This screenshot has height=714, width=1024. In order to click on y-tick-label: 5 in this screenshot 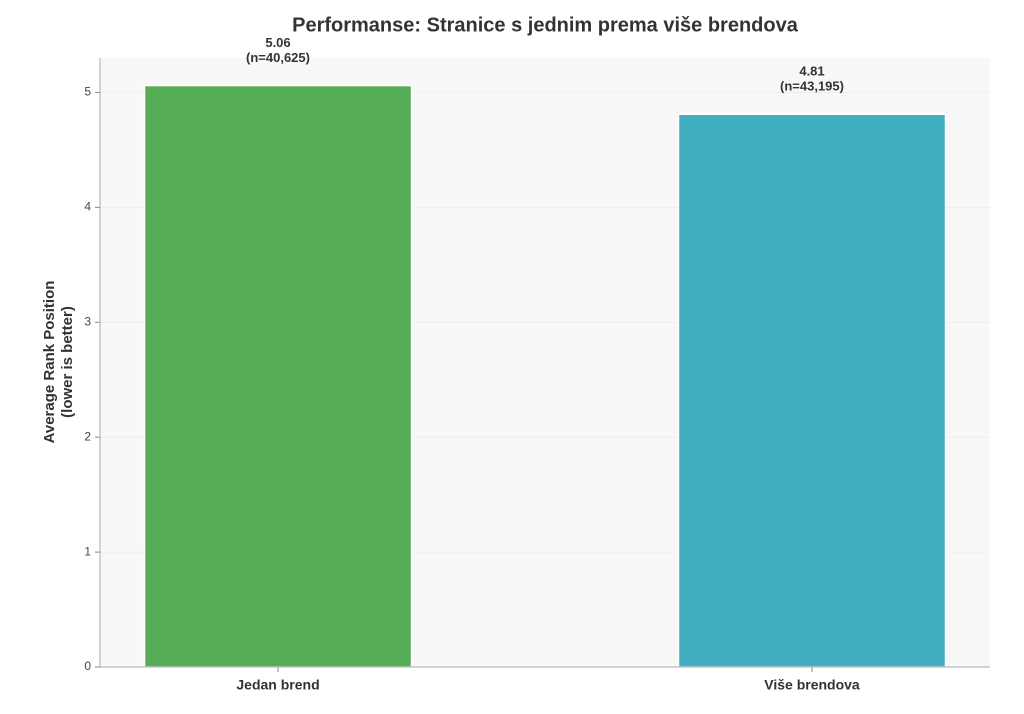, I will do `click(87, 92)`.